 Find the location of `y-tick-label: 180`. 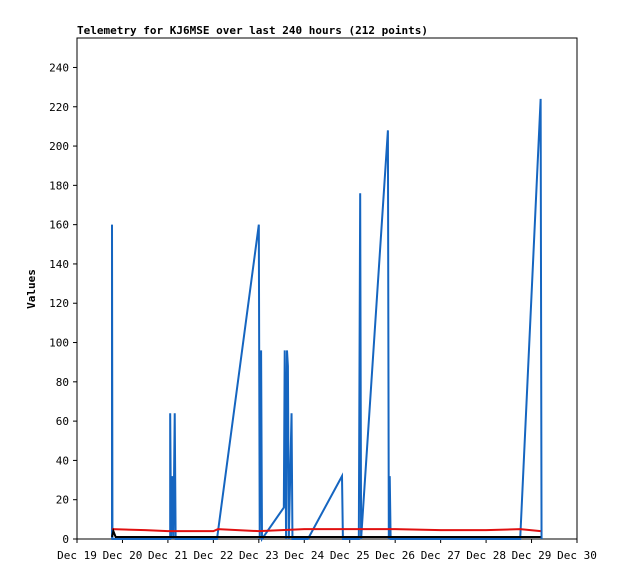

y-tick-label: 180 is located at coordinates (59, 185).